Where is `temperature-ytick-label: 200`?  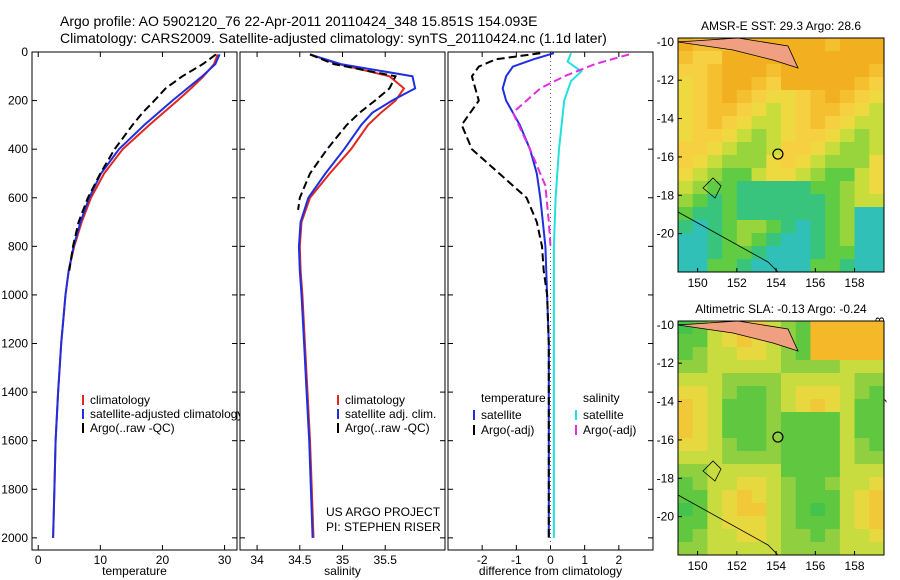 temperature-ytick-label: 200 is located at coordinates (18, 101).